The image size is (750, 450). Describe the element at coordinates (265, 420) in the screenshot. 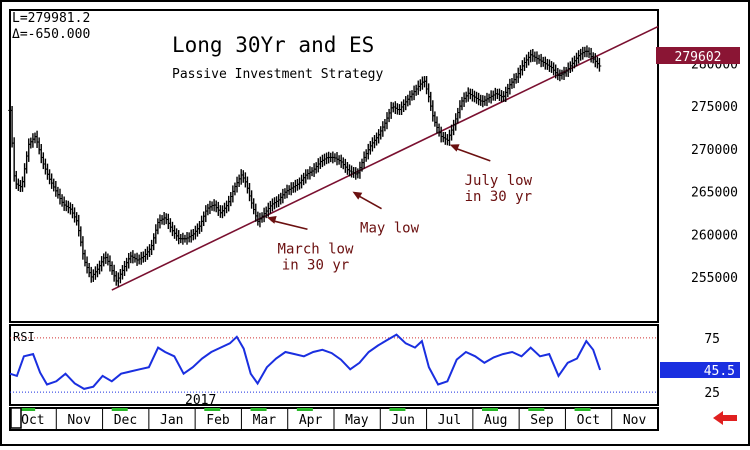

I see `x-tick-label: Mar` at that location.